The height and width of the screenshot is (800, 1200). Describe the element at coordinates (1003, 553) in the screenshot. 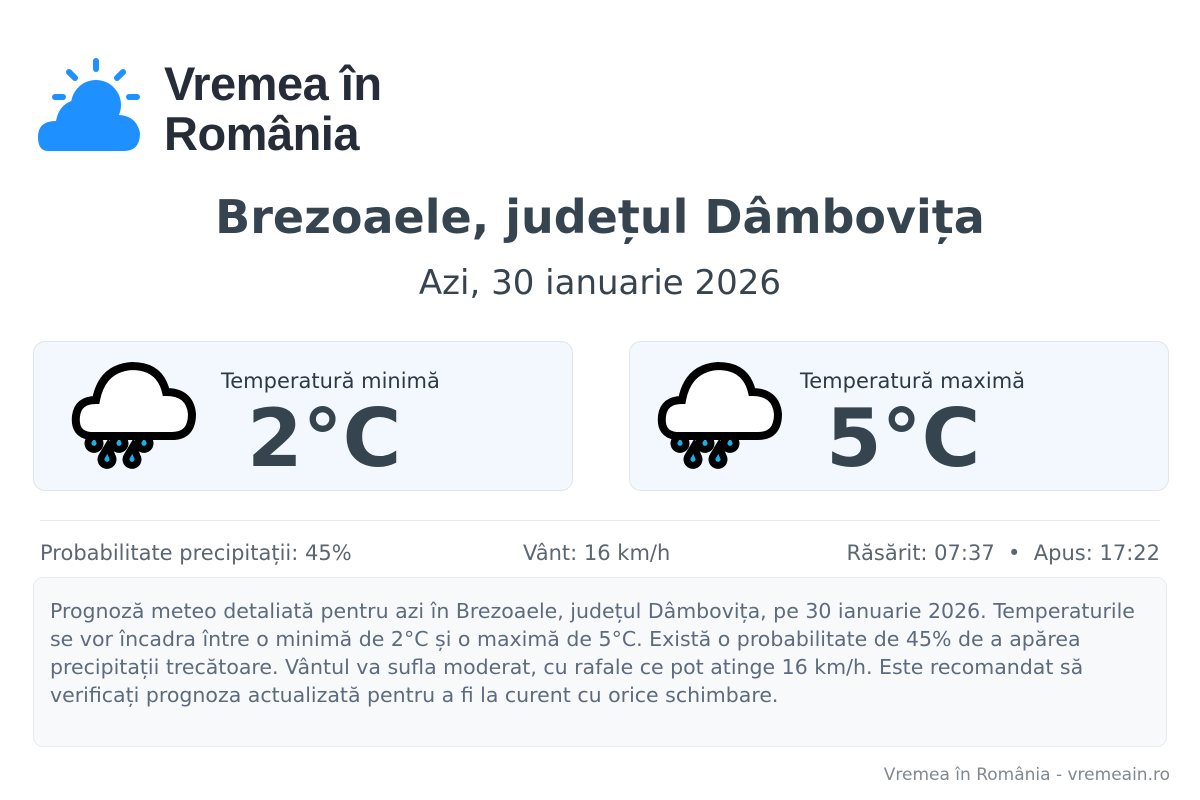

I see `sun-times-stat: Răsărit: 07:37 • Apus: 17:22` at that location.